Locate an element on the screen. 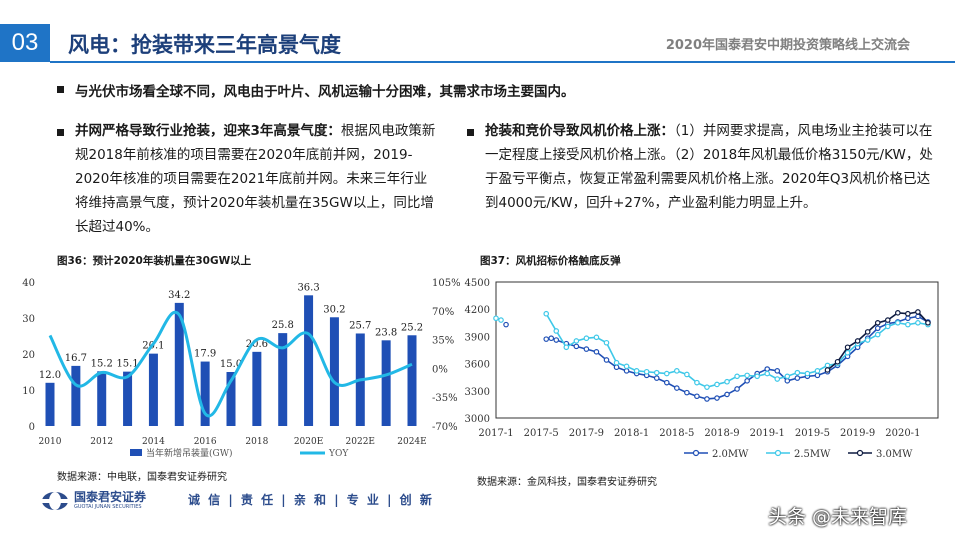  y-tick-label: 4200 is located at coordinates (477, 310).